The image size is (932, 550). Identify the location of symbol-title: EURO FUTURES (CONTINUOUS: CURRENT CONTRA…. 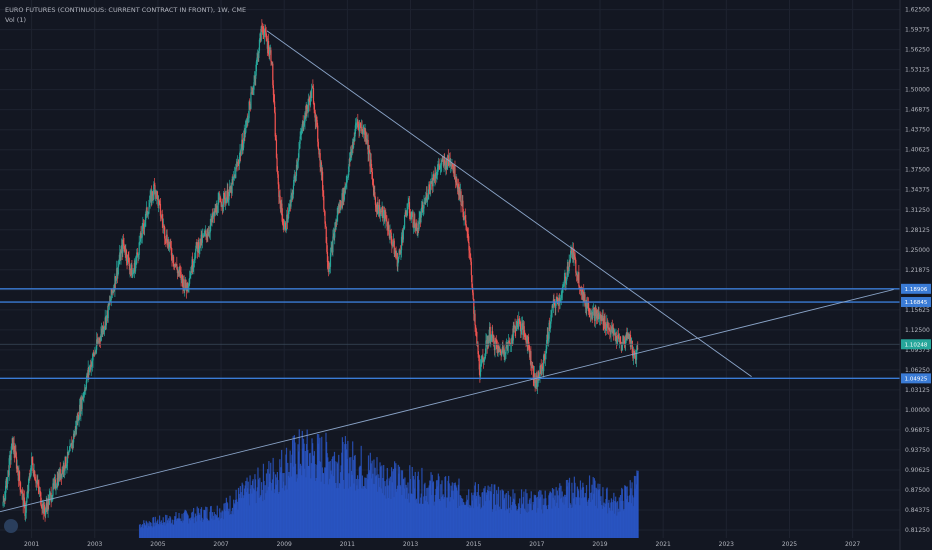
(126, 10).